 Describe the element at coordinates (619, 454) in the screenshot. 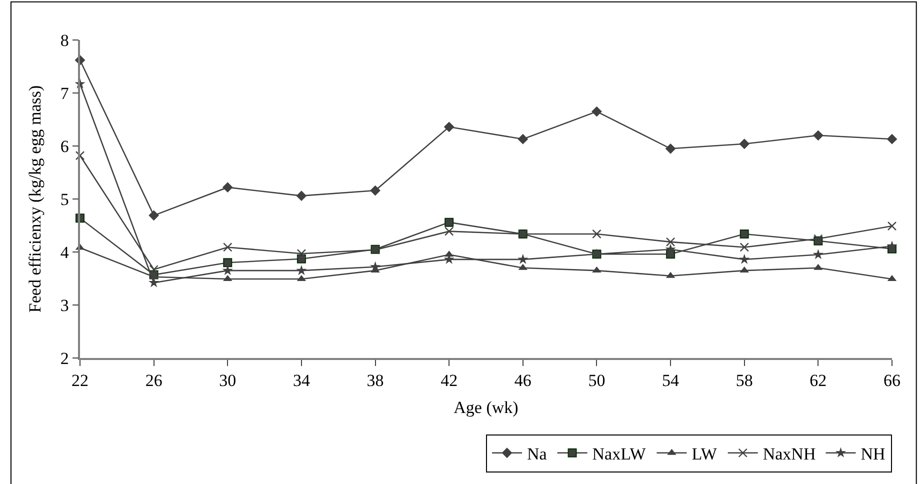

I see `legend-label: NaxLW` at that location.